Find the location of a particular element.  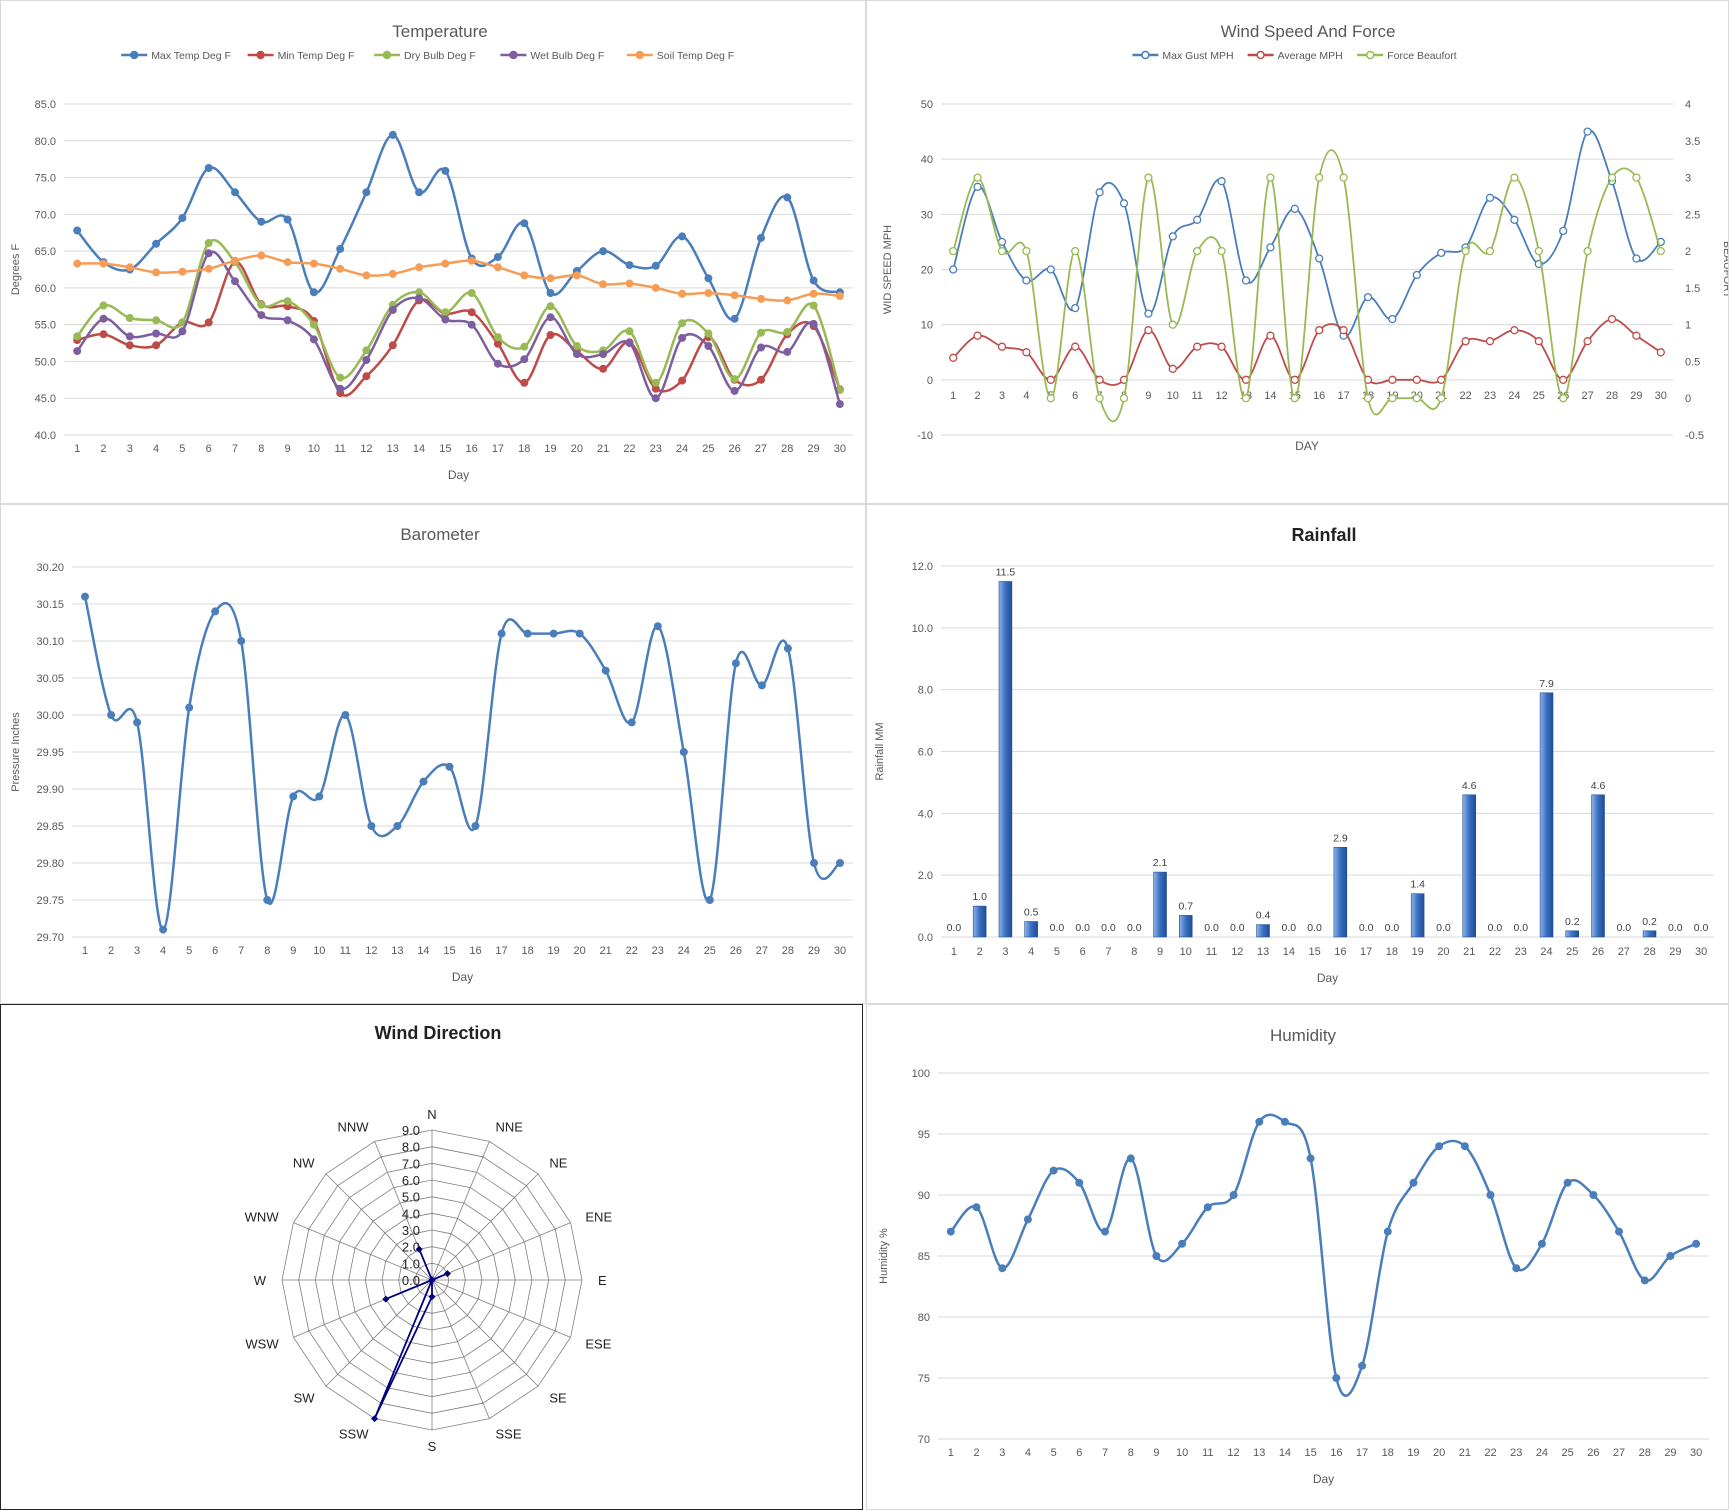

chart-title: Wind Direction is located at coordinates (438, 1033).